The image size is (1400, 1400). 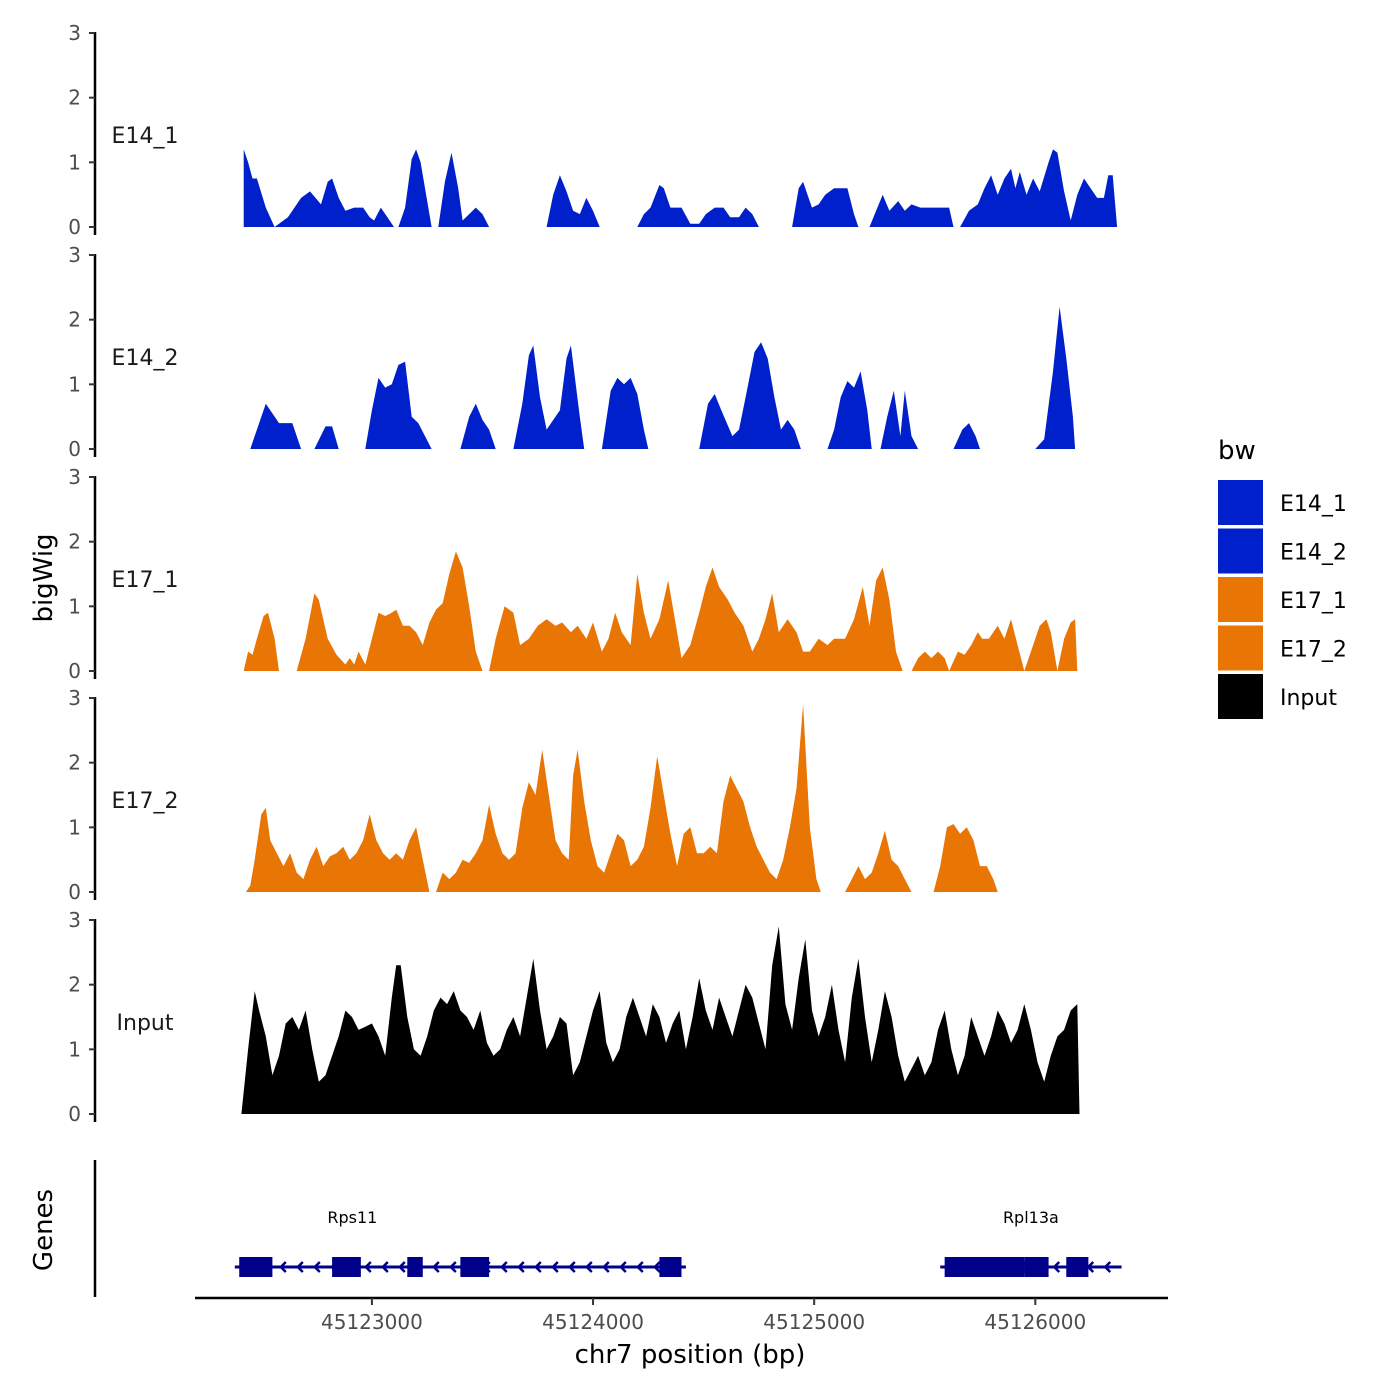 I want to click on gene-label: Rps11, so click(x=352, y=1217).